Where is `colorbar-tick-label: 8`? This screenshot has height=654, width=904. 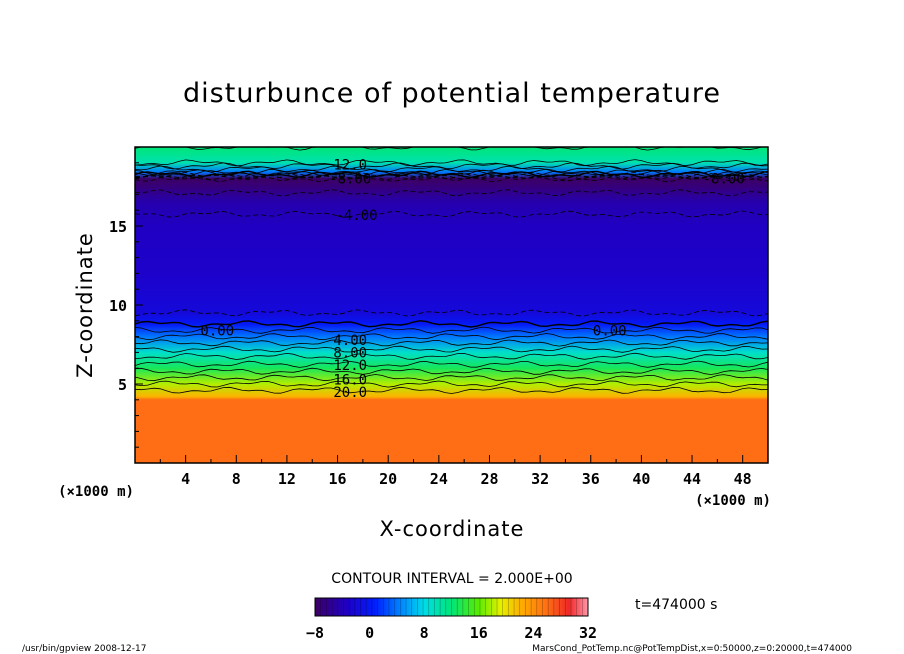 colorbar-tick-label: 8 is located at coordinates (424, 633).